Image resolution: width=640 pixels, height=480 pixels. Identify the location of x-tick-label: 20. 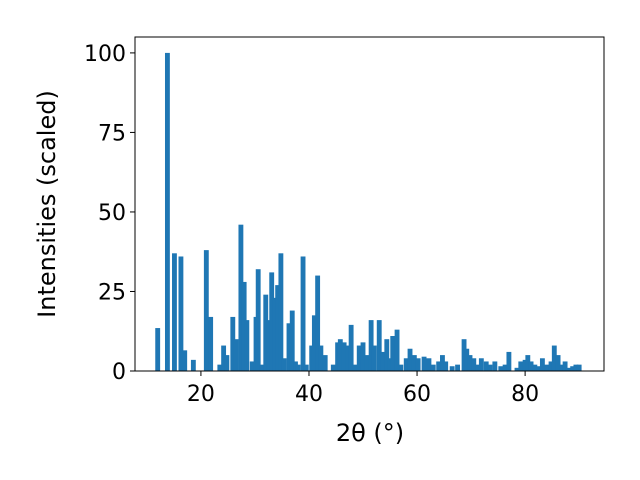
(201, 394).